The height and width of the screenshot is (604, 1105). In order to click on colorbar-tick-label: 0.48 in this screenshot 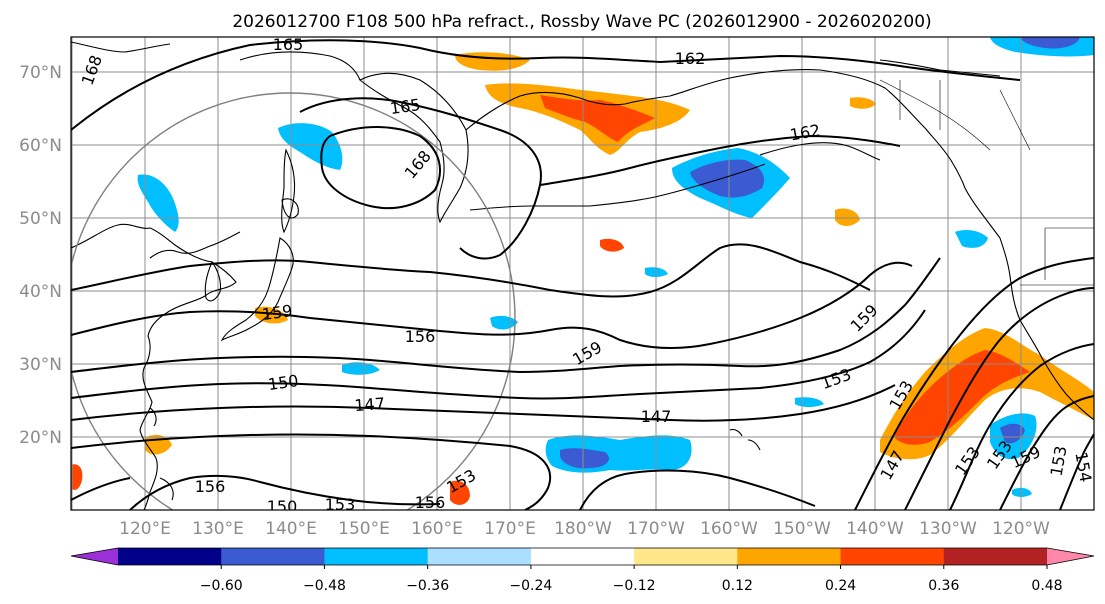, I will do `click(1046, 586)`.